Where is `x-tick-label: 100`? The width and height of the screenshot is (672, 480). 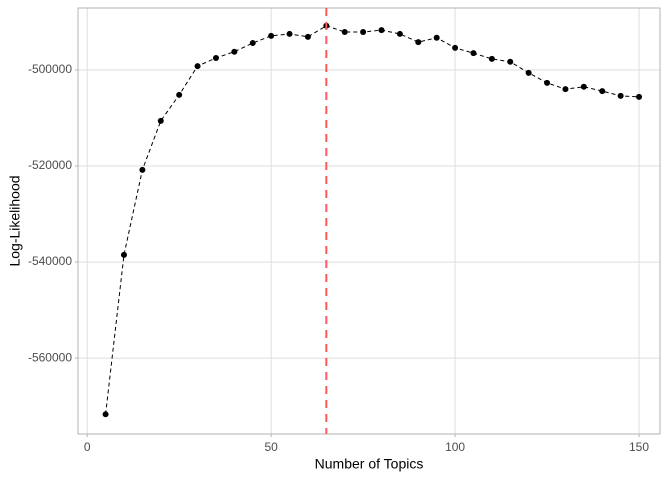
x-tick-label: 100 is located at coordinates (455, 447).